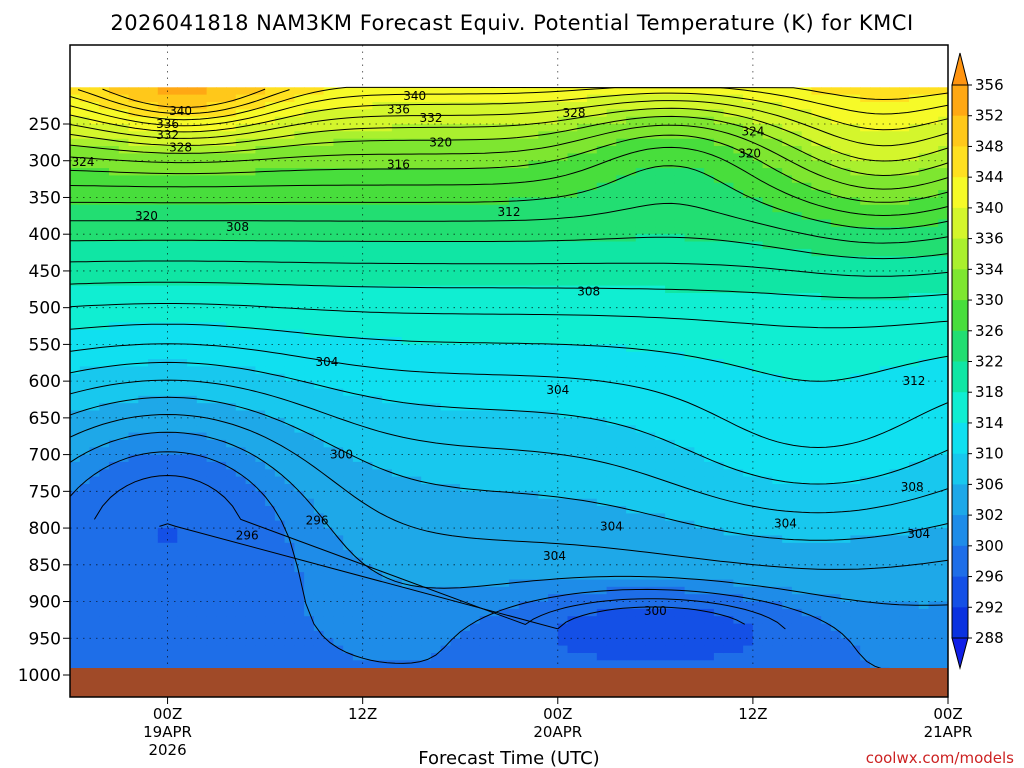  I want to click on colorbar-label: 352, so click(989, 116).